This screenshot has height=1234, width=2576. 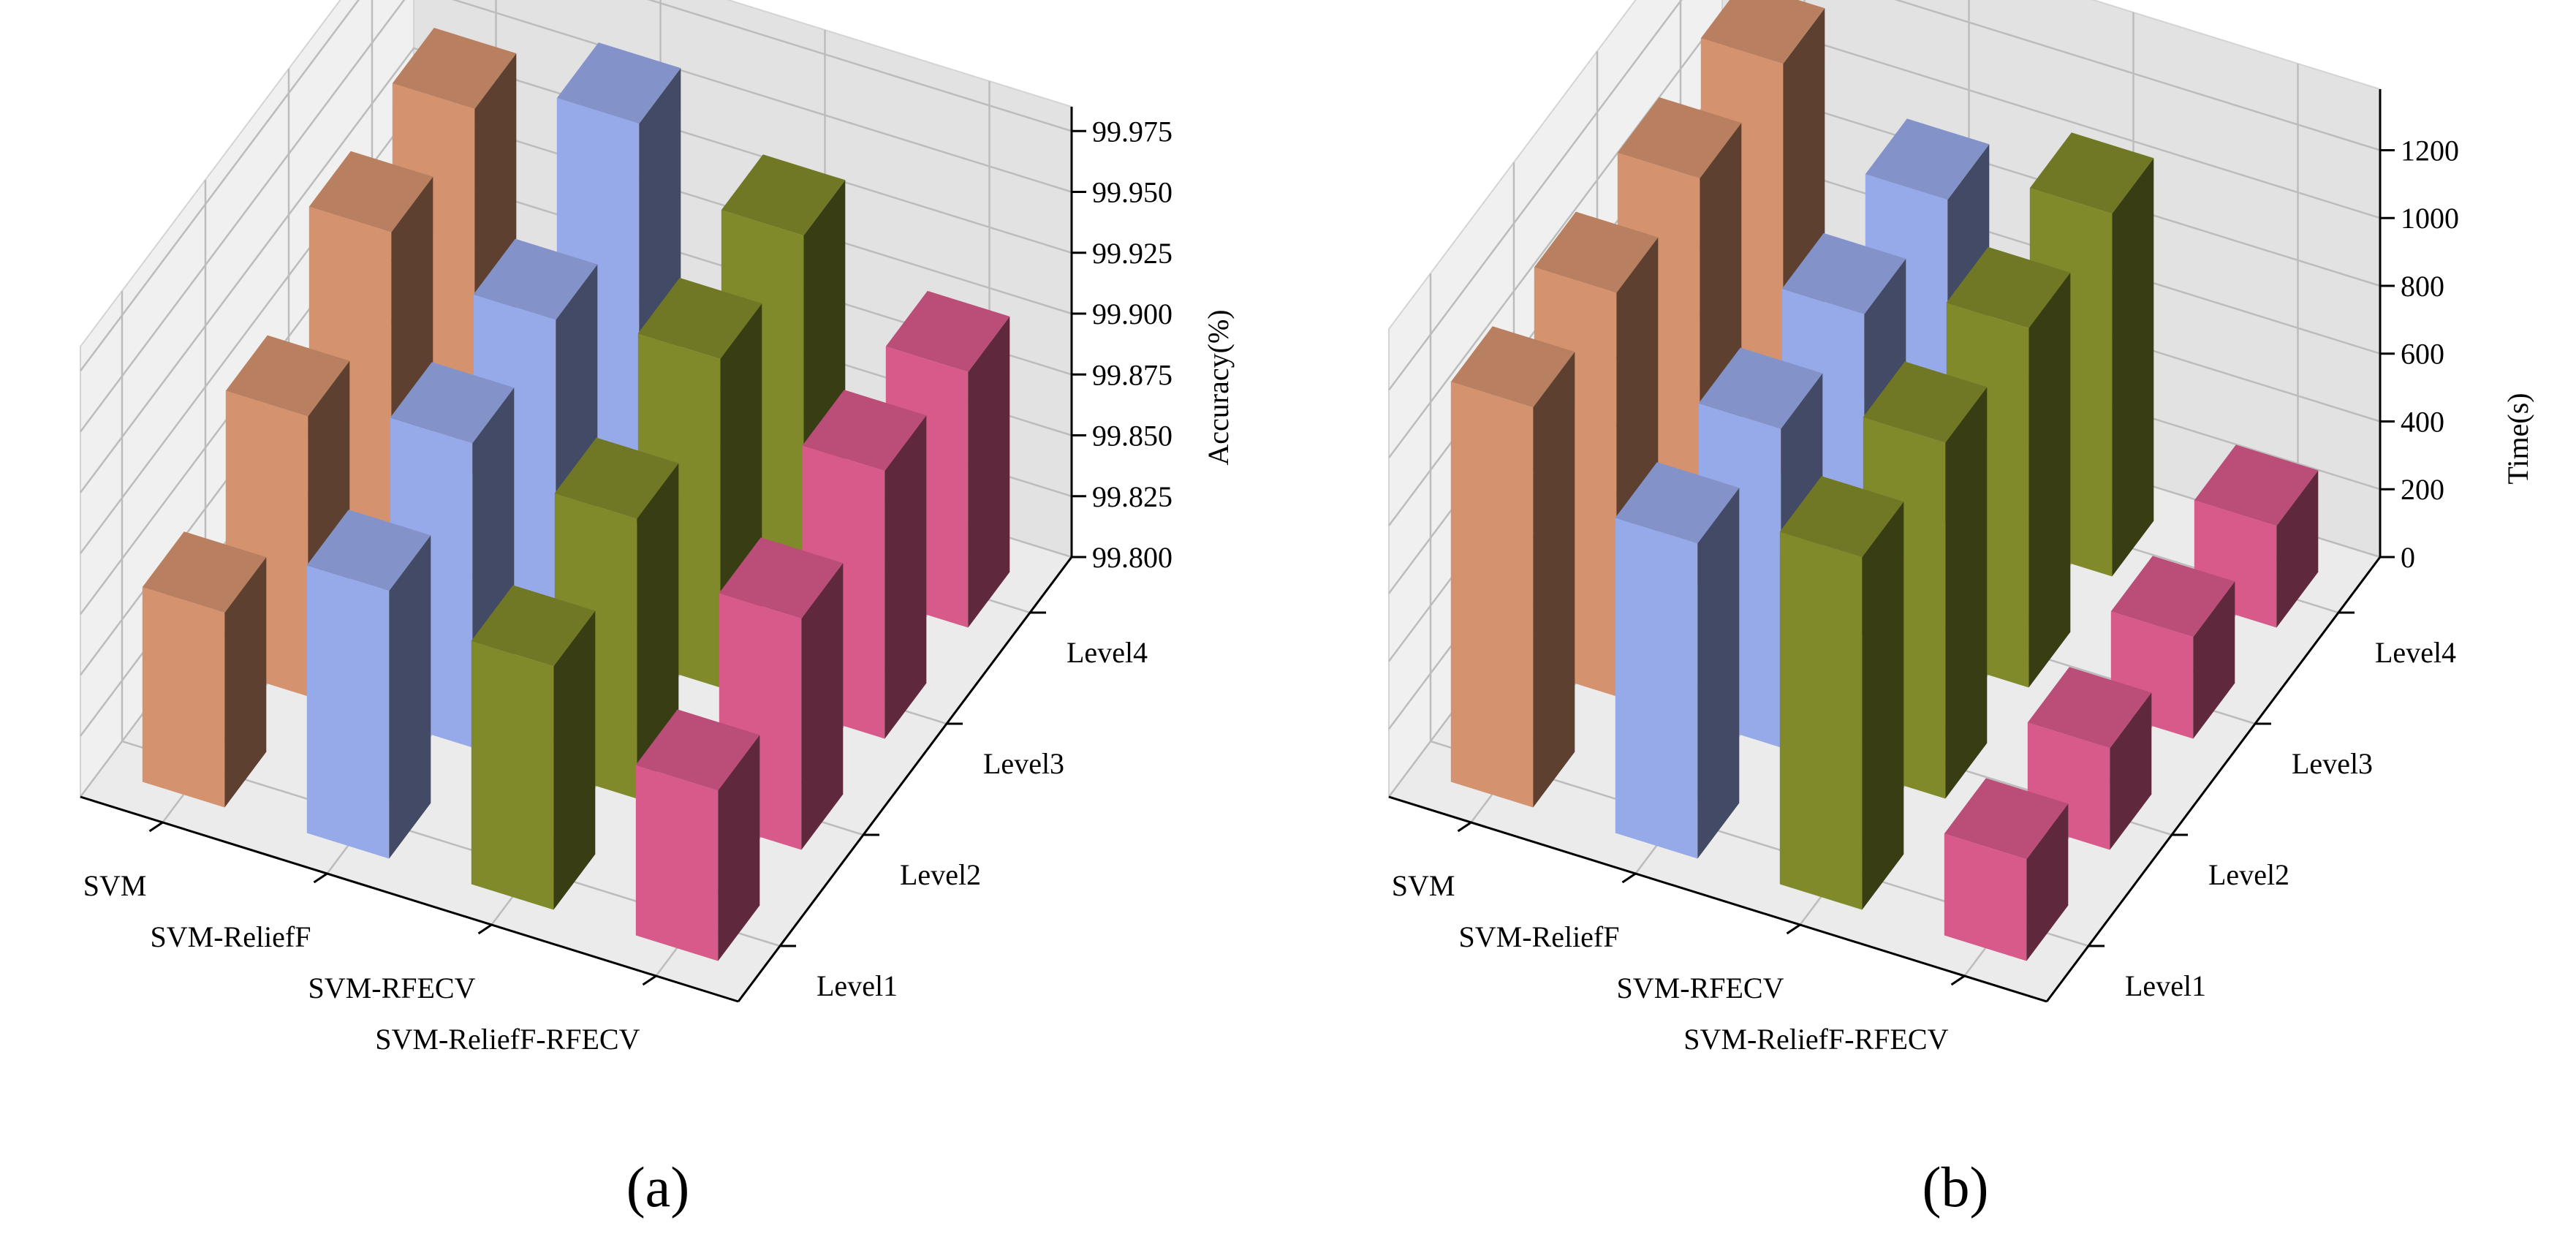 What do you see at coordinates (1955, 1187) in the screenshot?
I see `panel-b-caption: (b)` at bounding box center [1955, 1187].